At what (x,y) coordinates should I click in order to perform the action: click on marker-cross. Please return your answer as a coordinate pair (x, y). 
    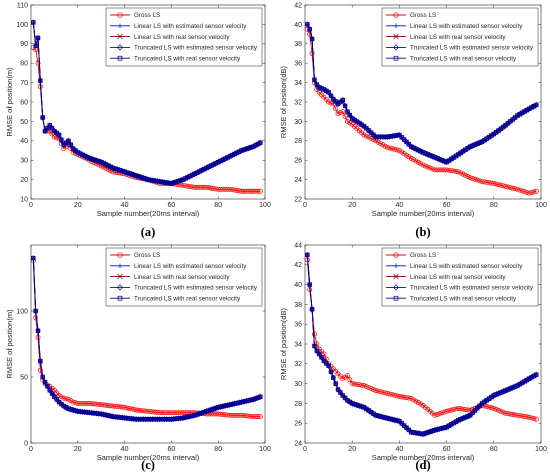
    Looking at the image, I should click on (120, 277).